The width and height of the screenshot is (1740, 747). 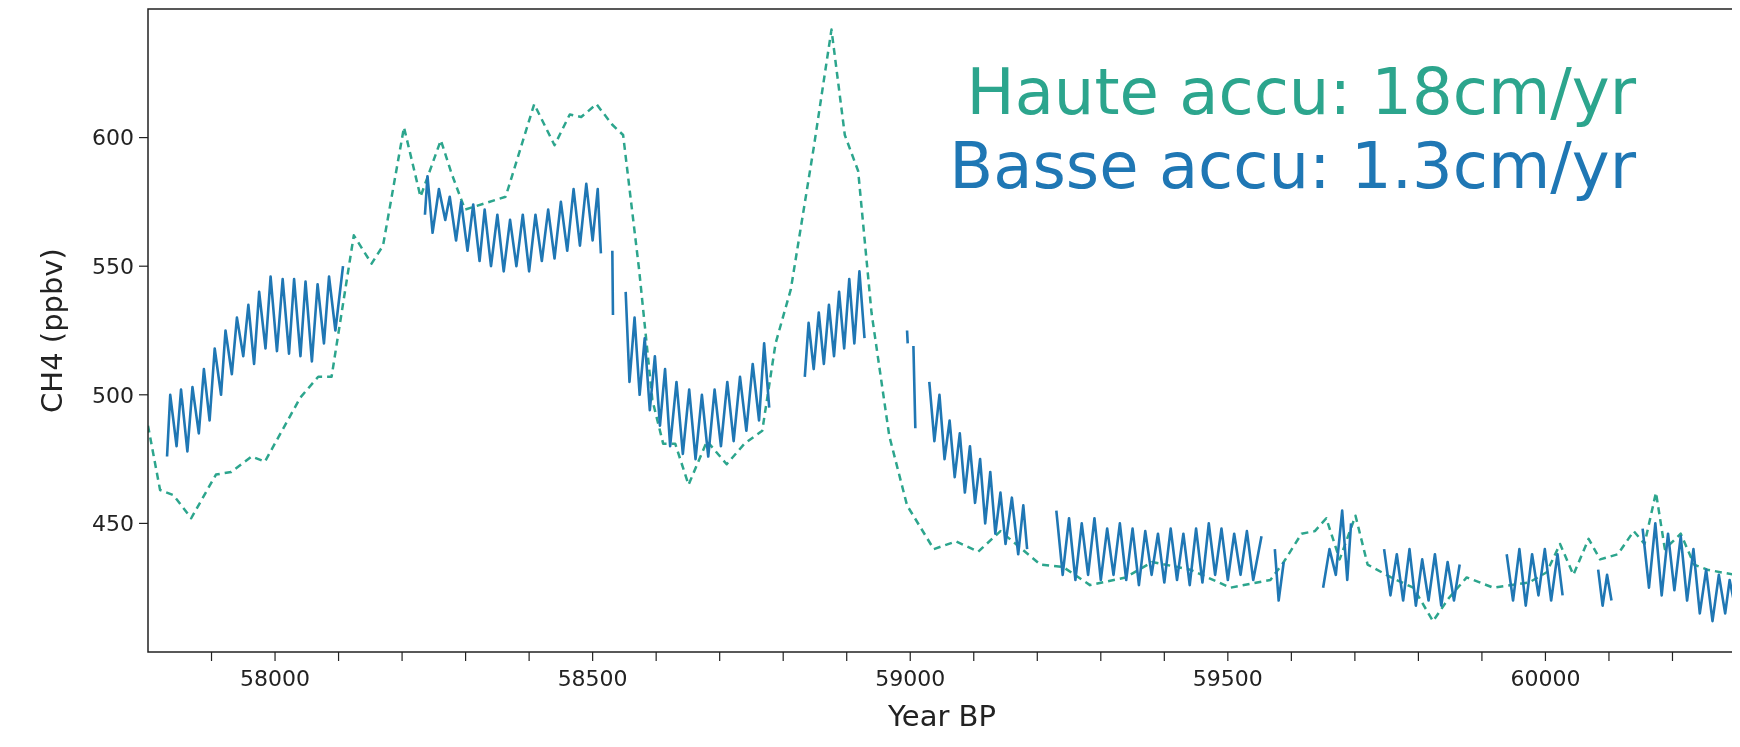 What do you see at coordinates (910, 678) in the screenshot?
I see `x-tick-label: 59000` at bounding box center [910, 678].